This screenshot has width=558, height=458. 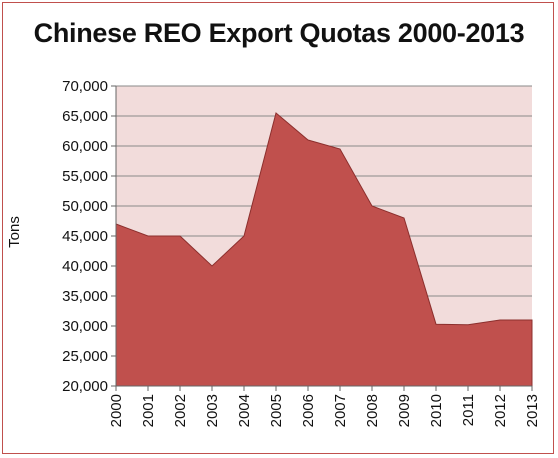 I want to click on y-tick-label: 65,000, so click(x=85, y=116).